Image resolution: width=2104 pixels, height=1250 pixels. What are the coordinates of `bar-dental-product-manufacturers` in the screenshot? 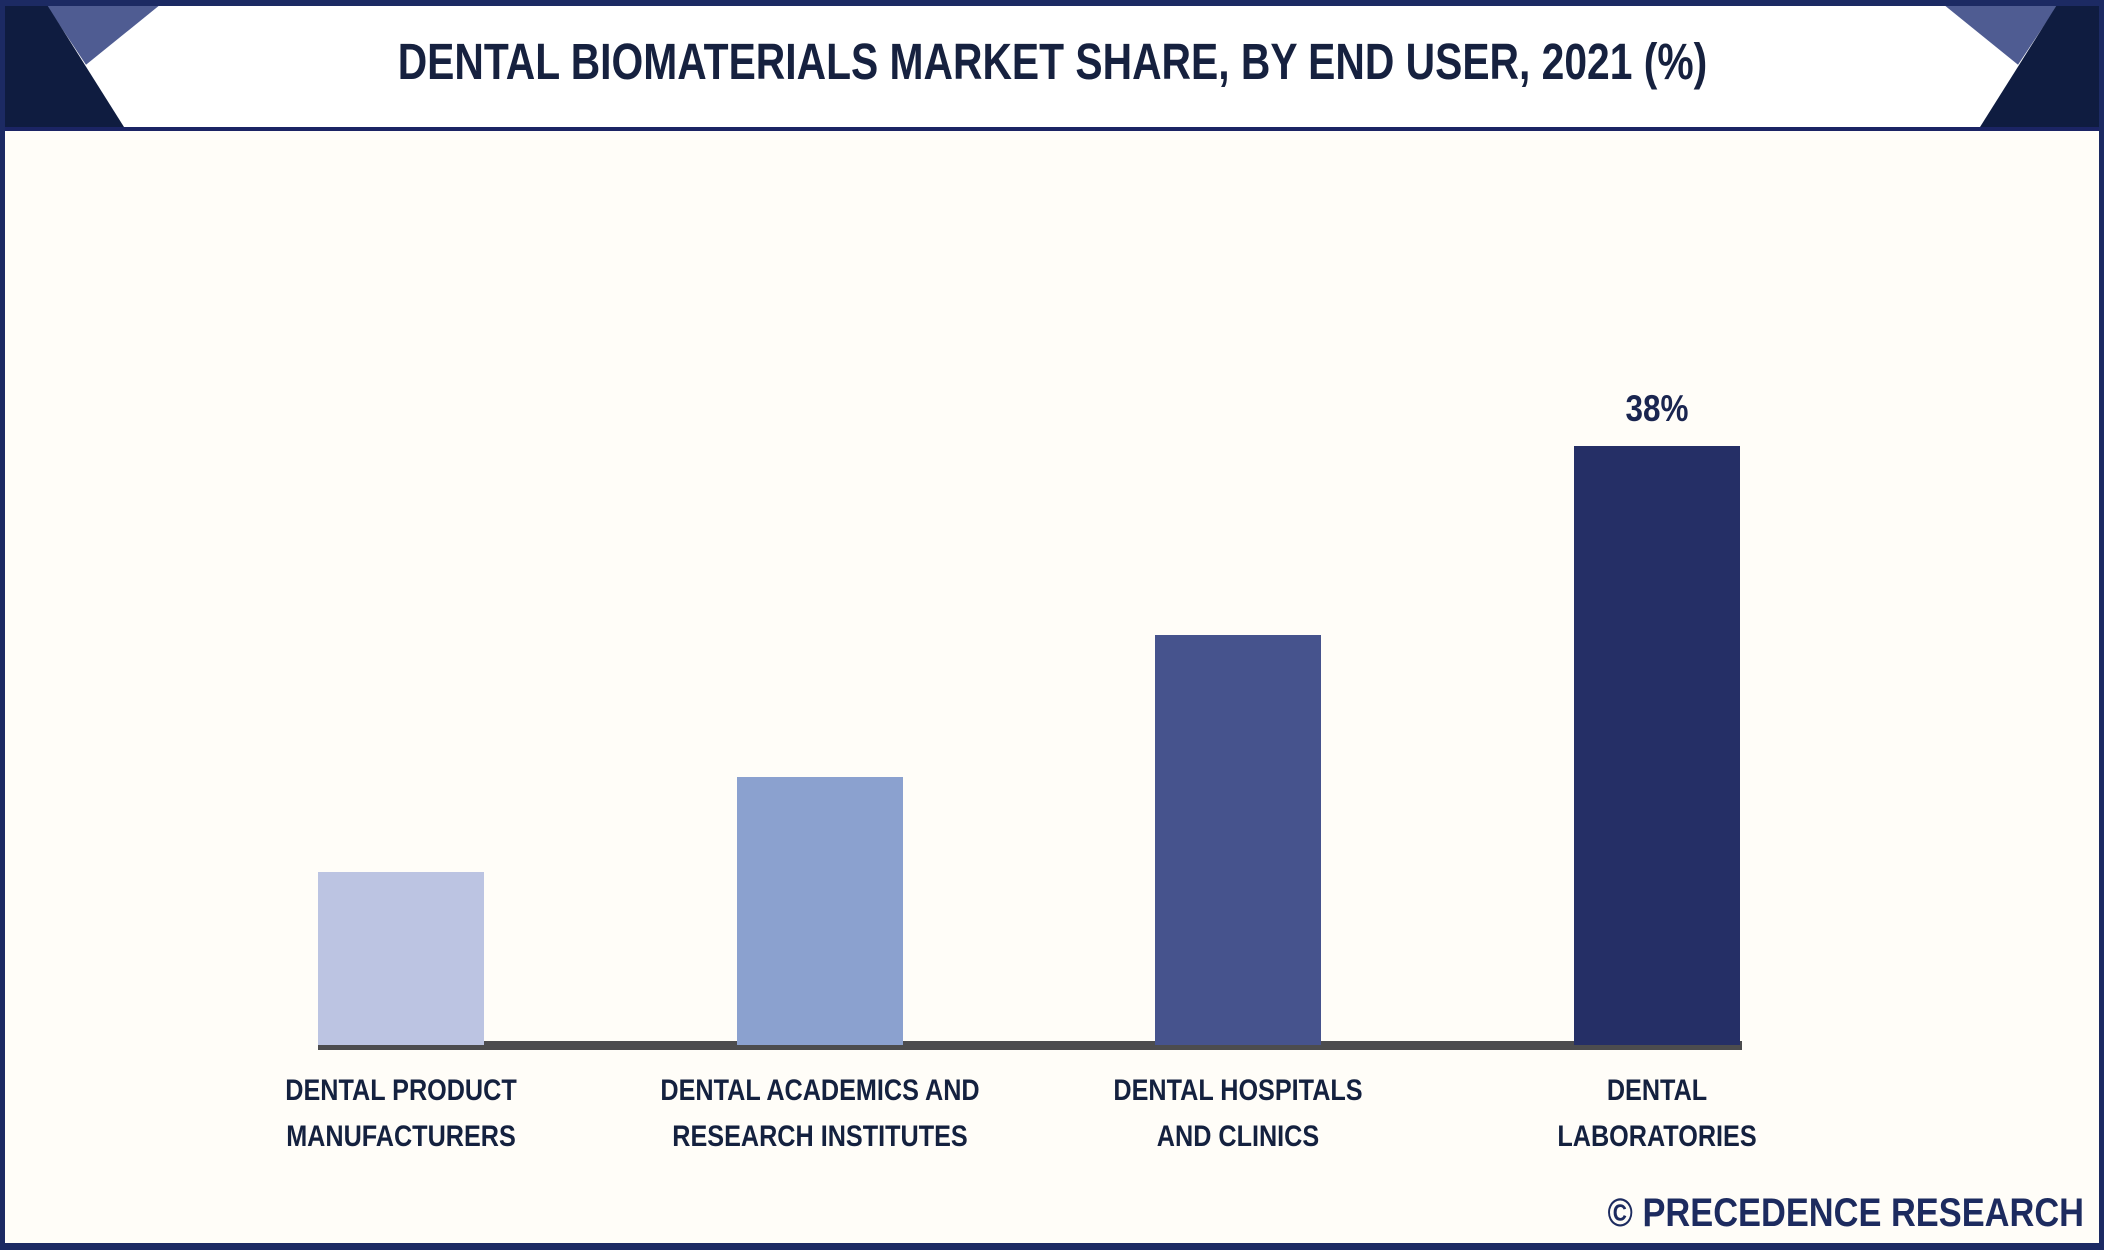 It's located at (401, 958).